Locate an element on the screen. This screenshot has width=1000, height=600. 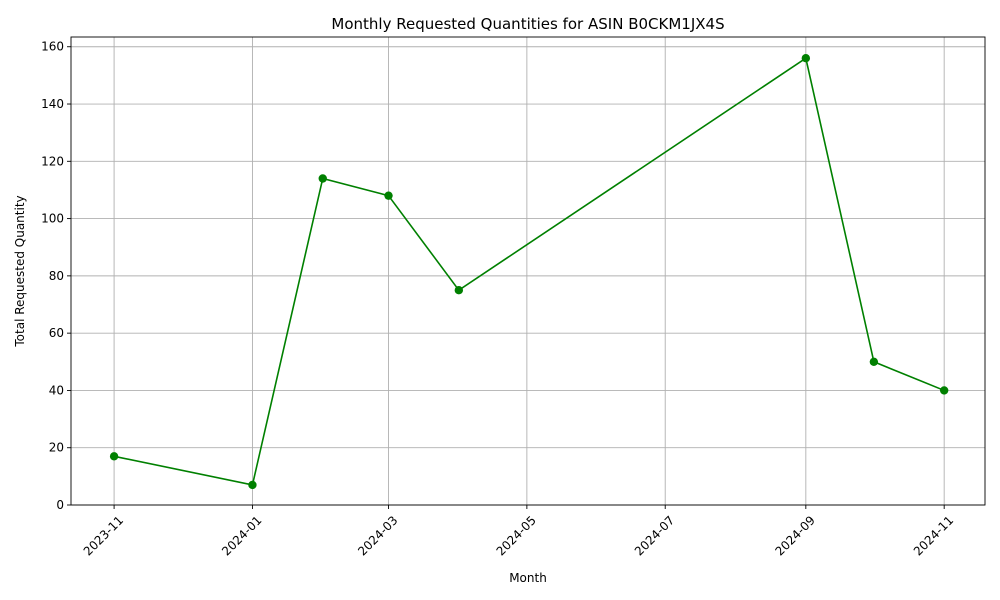
y-tick-label: 160 is located at coordinates (52, 47).